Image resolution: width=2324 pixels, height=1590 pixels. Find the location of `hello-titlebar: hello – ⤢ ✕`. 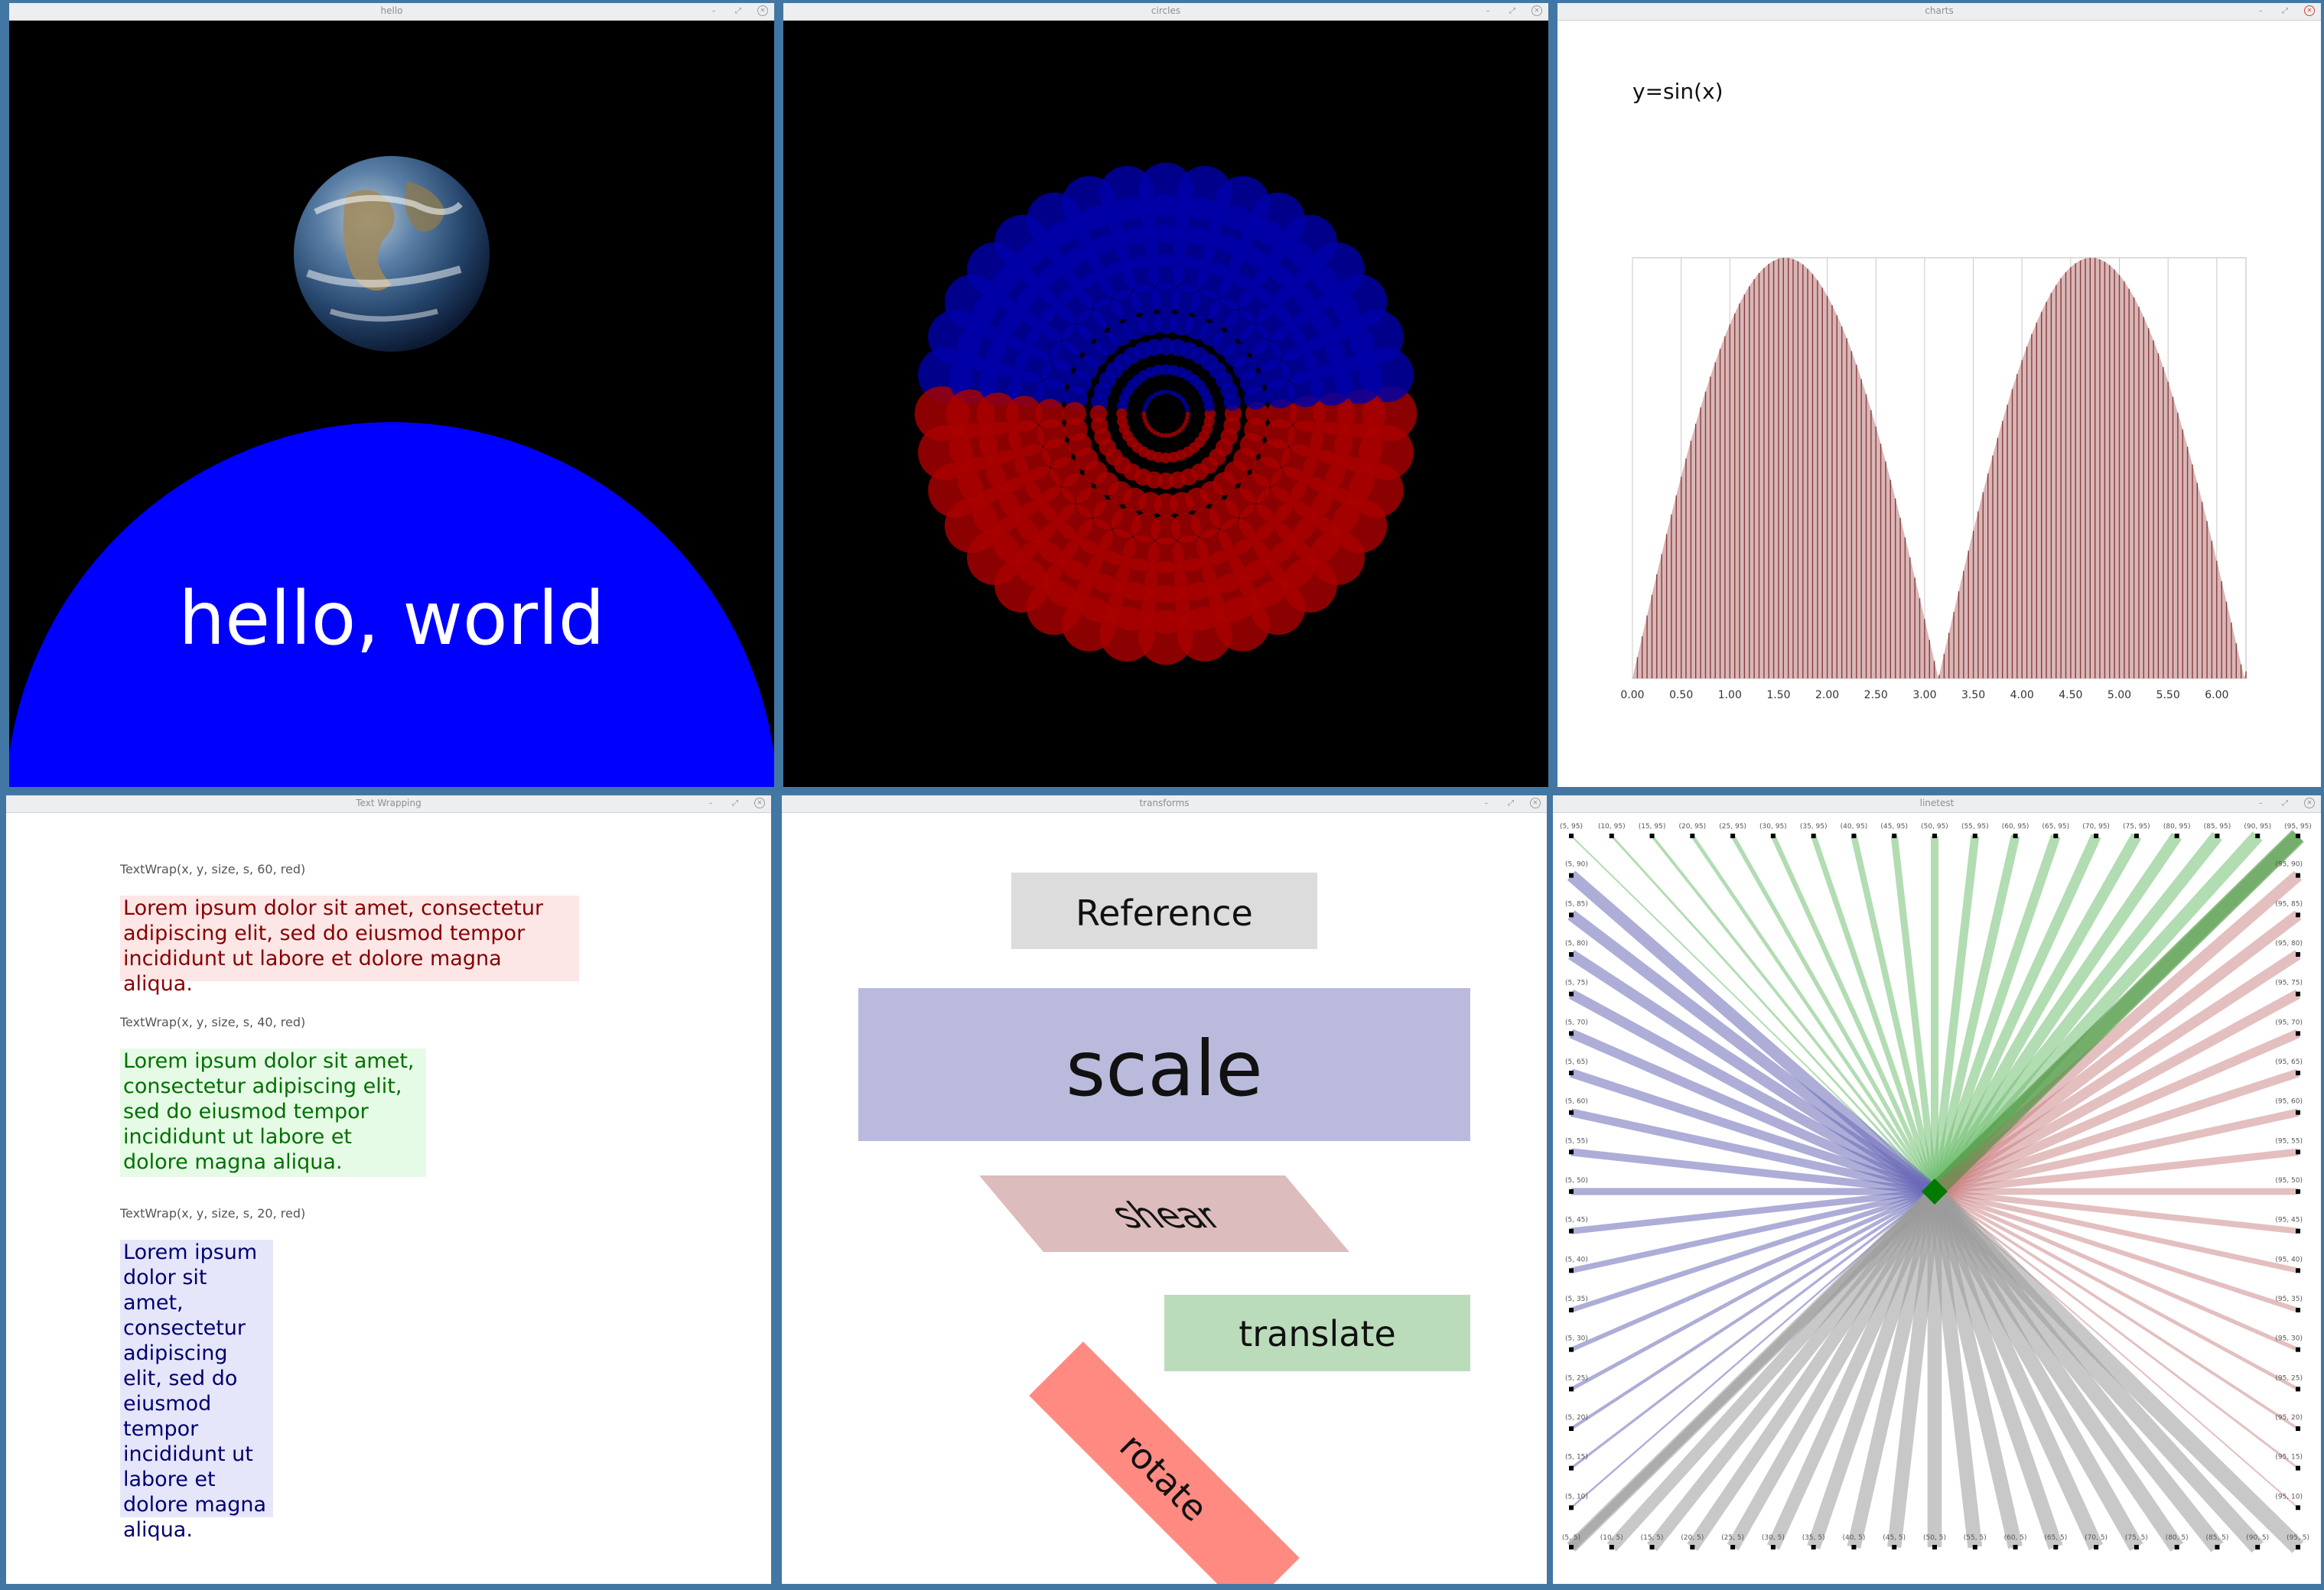

hello-titlebar: hello – ⤢ ✕ is located at coordinates (391, 12).